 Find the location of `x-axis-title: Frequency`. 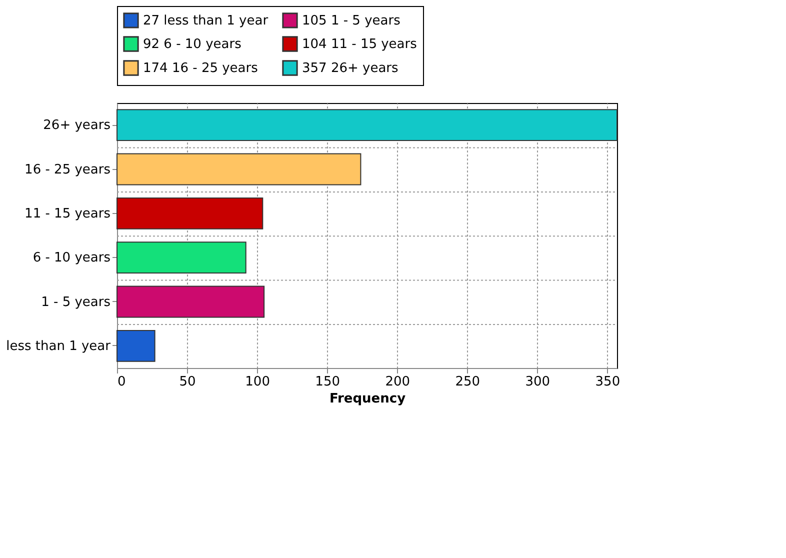

x-axis-title: Frequency is located at coordinates (367, 399).